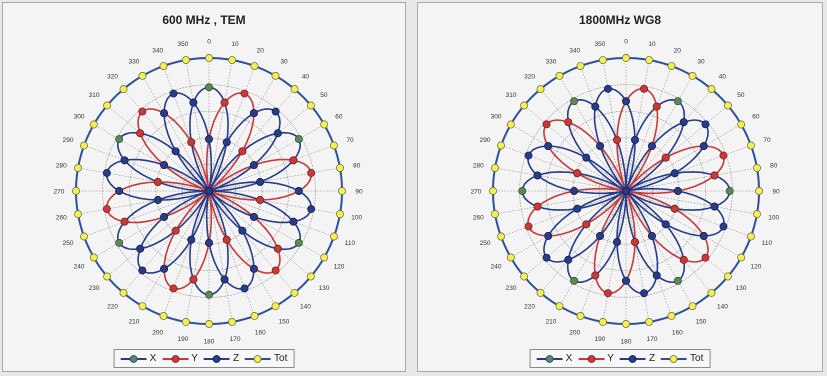 The width and height of the screenshot is (827, 376). Describe the element at coordinates (209, 342) in the screenshot. I see `angle-tick-label: 180` at that location.